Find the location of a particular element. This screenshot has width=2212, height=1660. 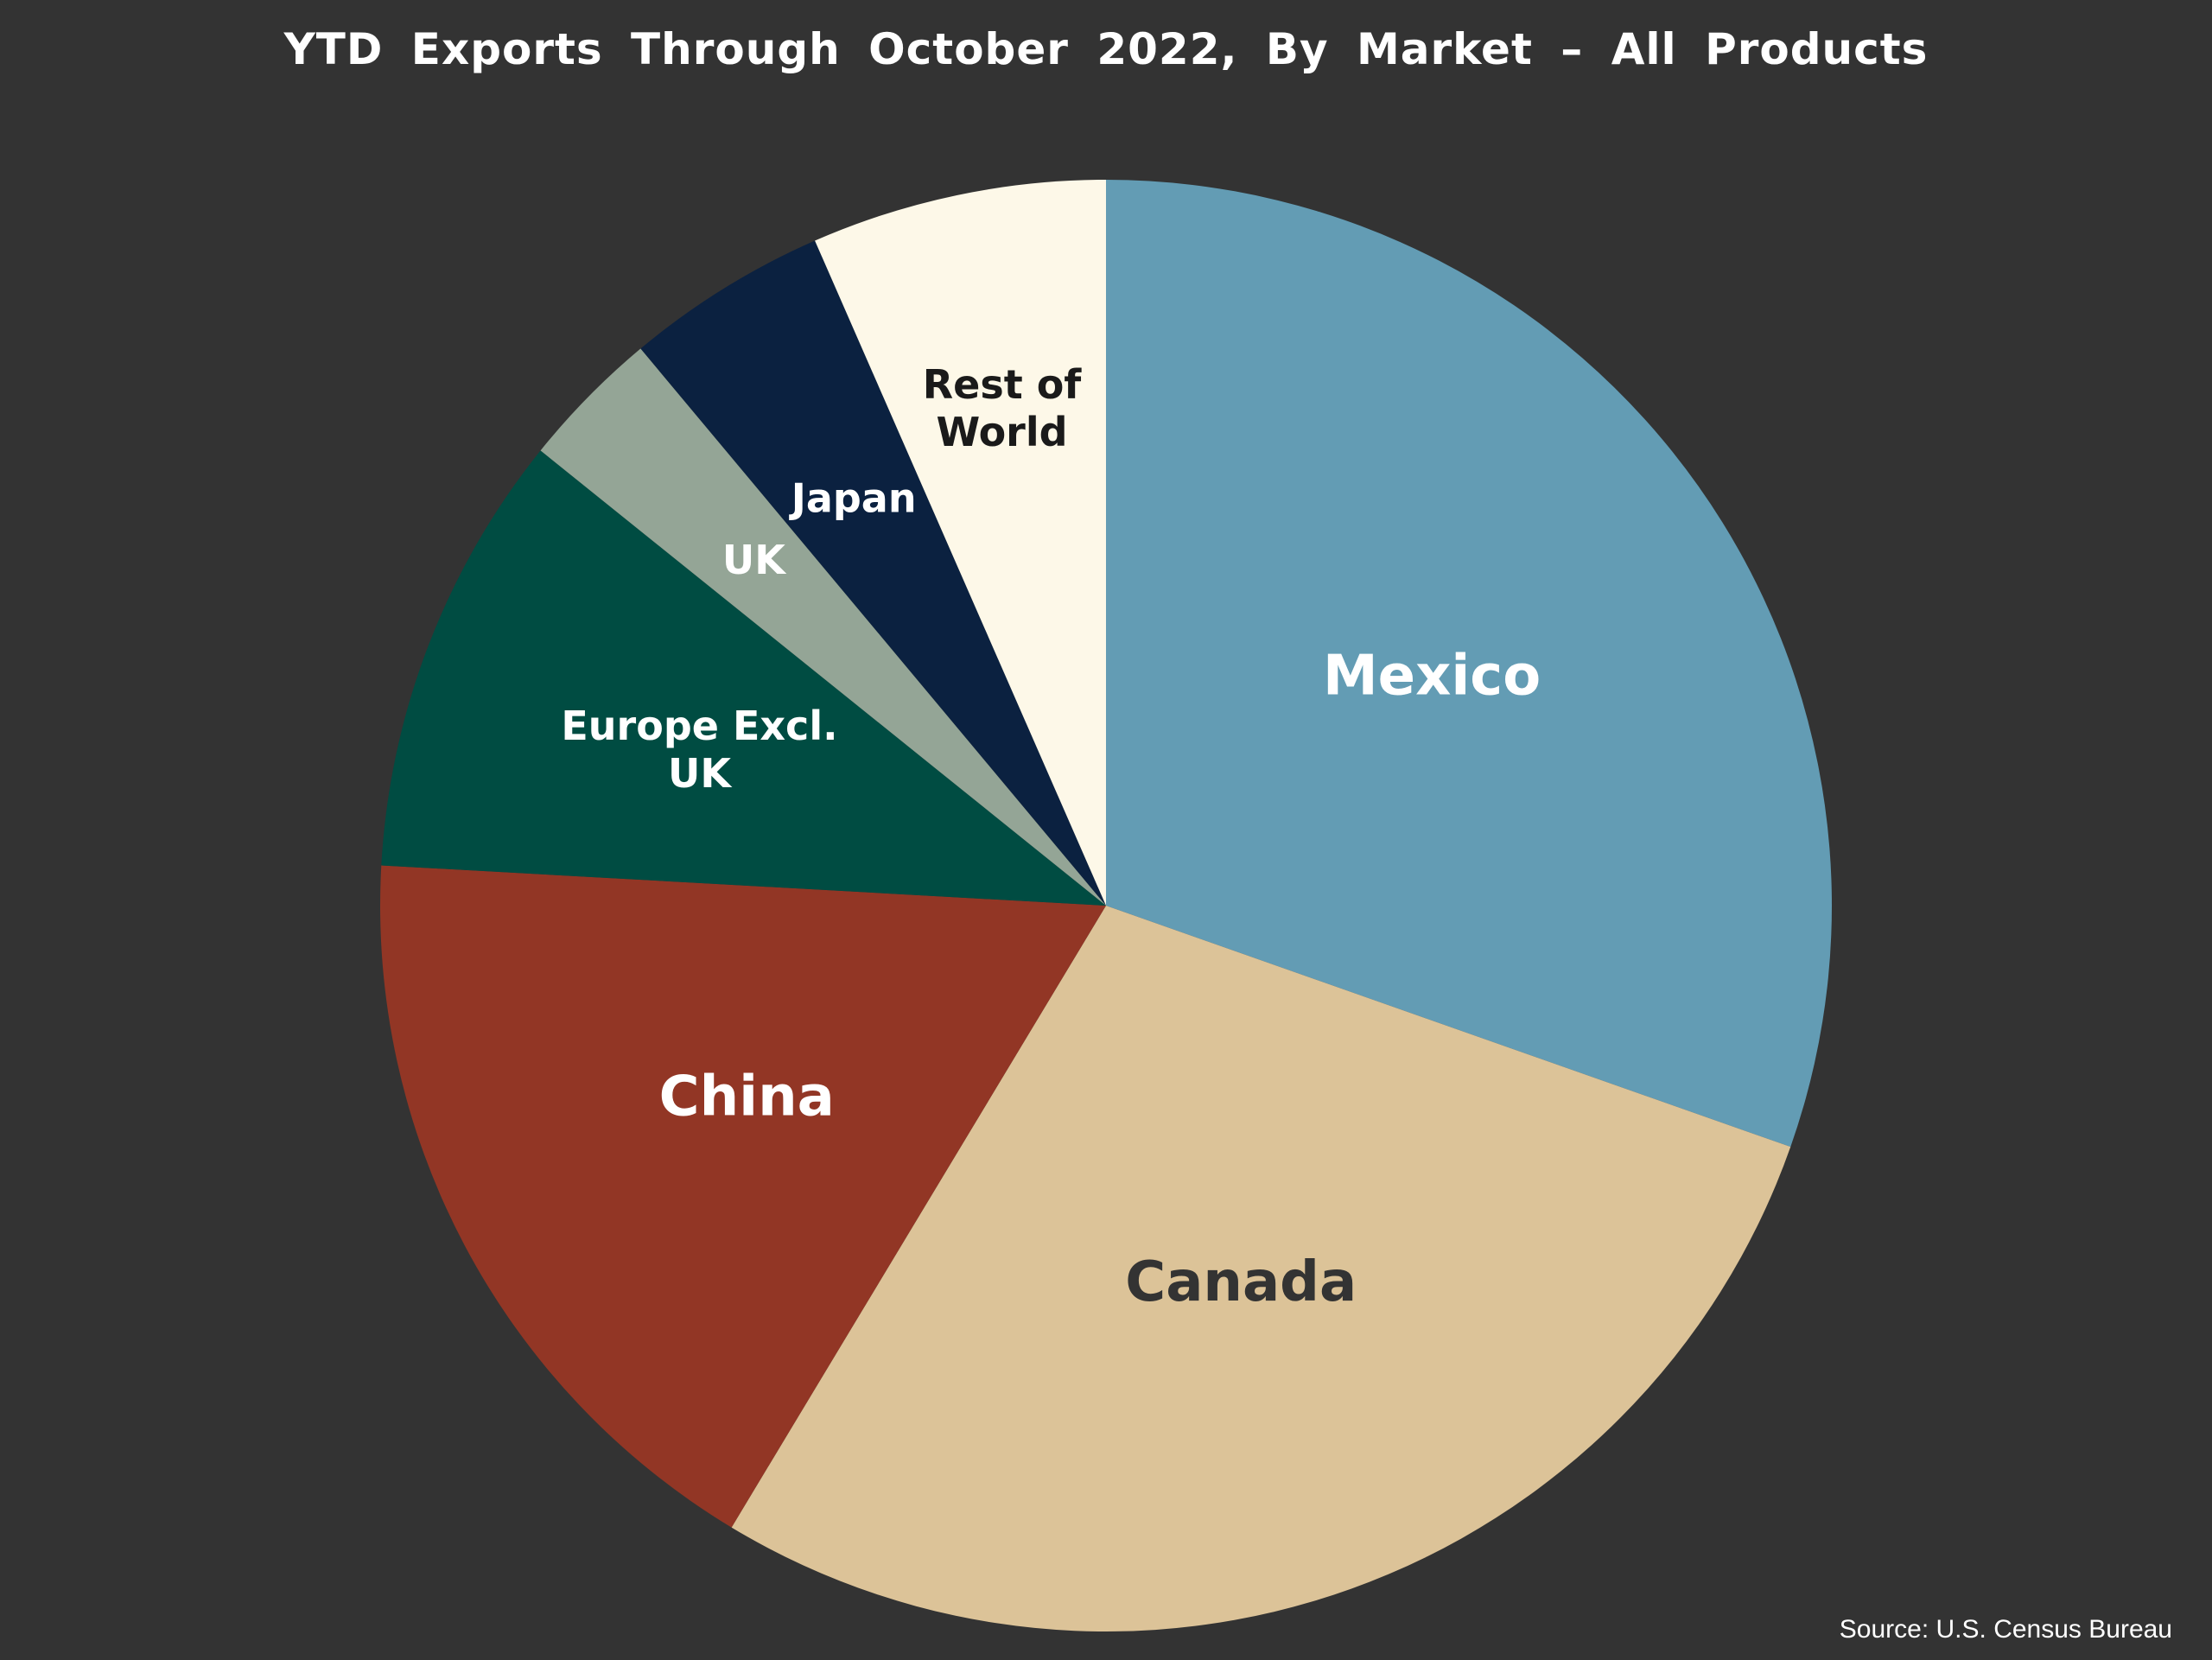

pie-slice-japan is located at coordinates (873, 573).